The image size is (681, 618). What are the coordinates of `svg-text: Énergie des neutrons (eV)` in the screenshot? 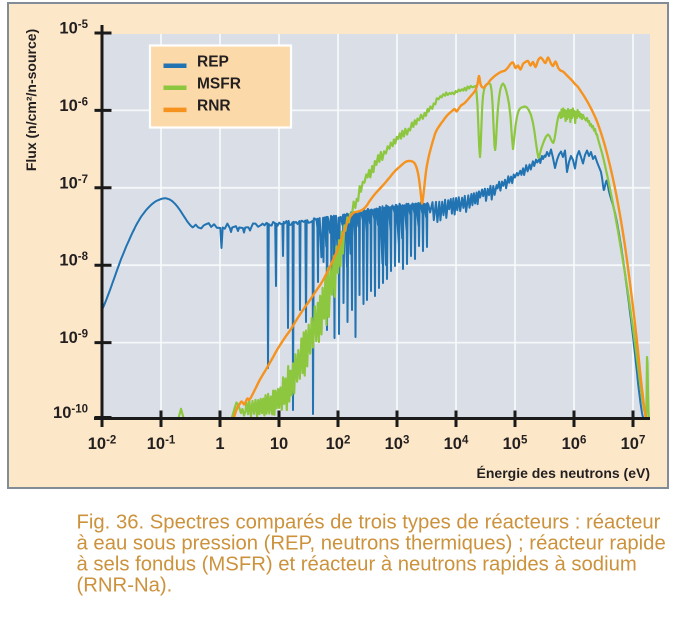 It's located at (563, 473).